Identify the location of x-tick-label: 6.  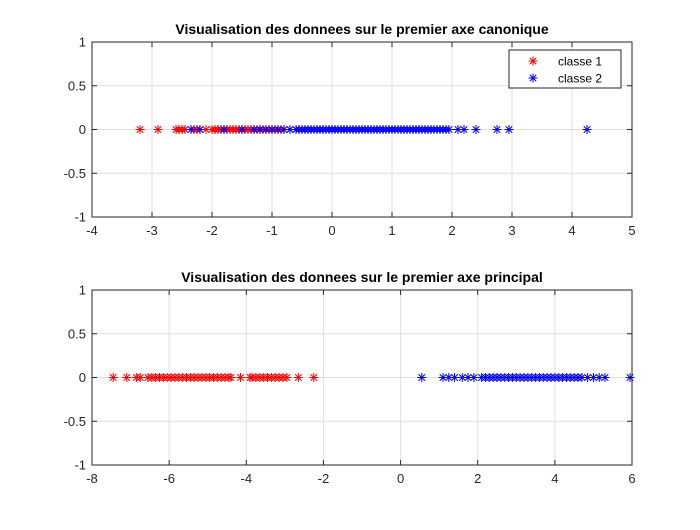
(631, 478).